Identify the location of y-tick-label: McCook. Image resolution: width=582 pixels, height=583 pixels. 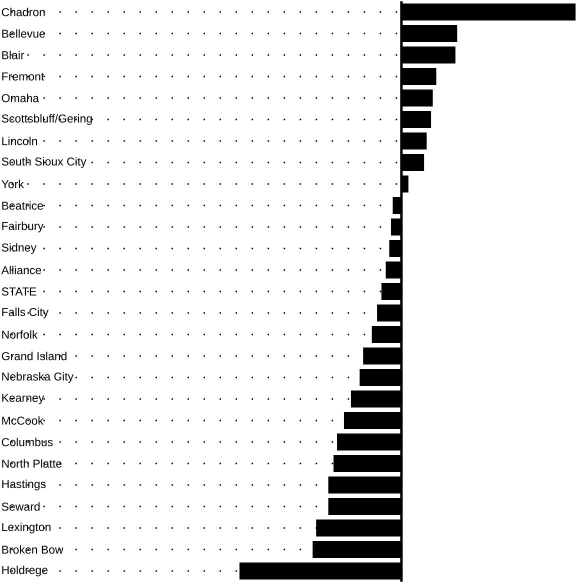
(23, 420).